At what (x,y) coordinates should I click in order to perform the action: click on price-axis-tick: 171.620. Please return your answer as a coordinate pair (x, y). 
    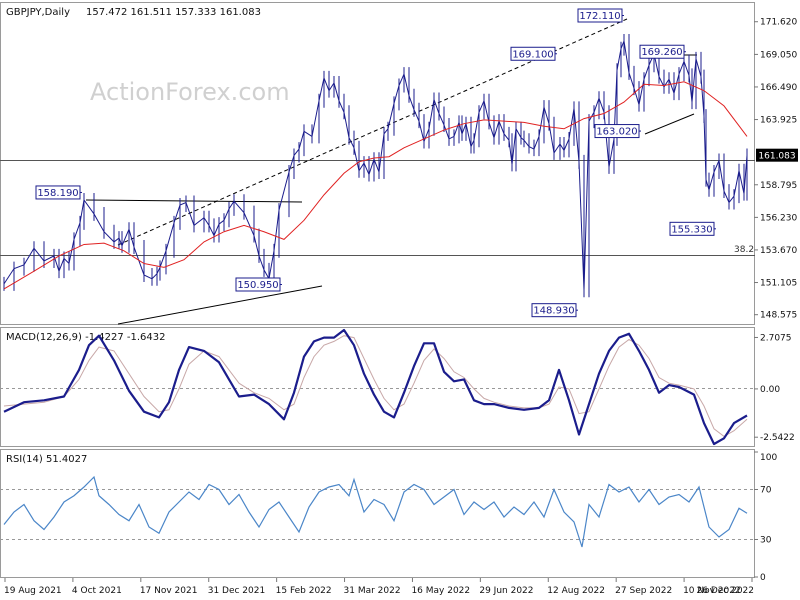
    Looking at the image, I should click on (778, 23).